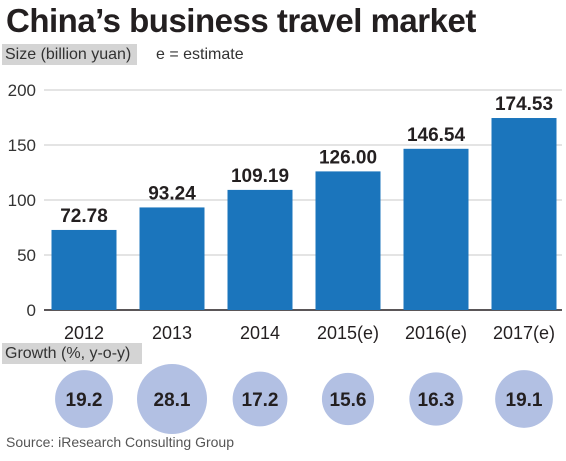 The height and width of the screenshot is (461, 566). Describe the element at coordinates (241, 20) in the screenshot. I see `chart-title: China’s business travel market` at that location.